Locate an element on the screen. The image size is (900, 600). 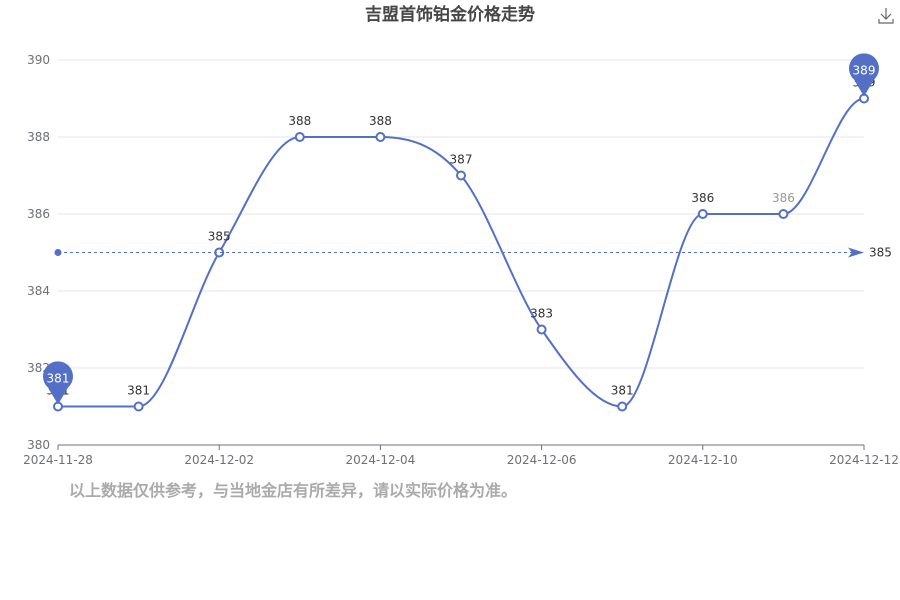
y-tick-label: 388 is located at coordinates (38, 137).